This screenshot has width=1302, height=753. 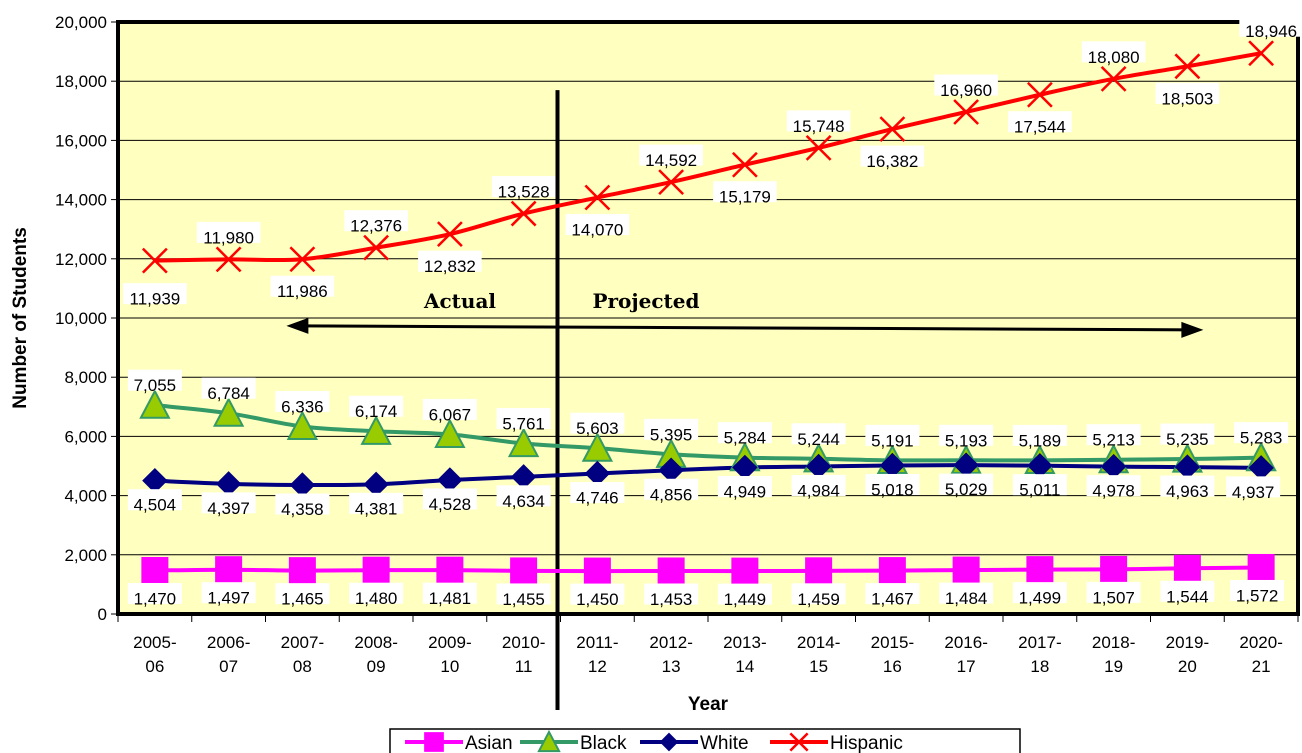 I want to click on white-data-label: 4,963, so click(x=1187, y=491).